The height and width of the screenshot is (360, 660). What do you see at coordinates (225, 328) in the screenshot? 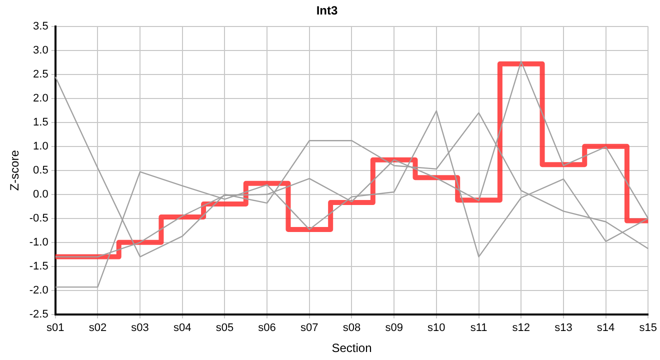
I see `x-tick-label: s05` at bounding box center [225, 328].